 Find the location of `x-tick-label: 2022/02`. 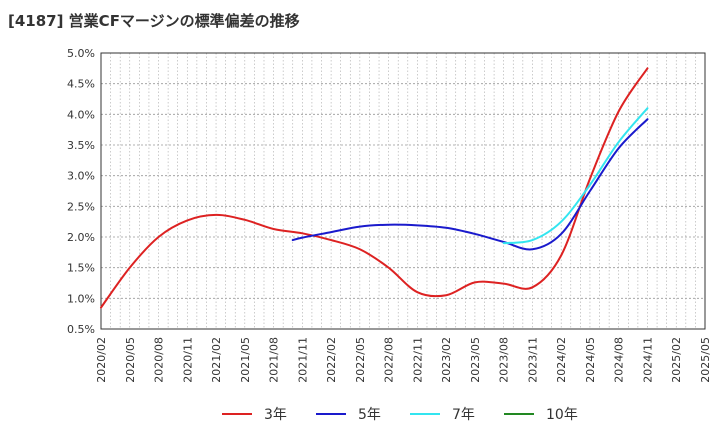

x-tick-label: 2022/02 is located at coordinates (331, 360).